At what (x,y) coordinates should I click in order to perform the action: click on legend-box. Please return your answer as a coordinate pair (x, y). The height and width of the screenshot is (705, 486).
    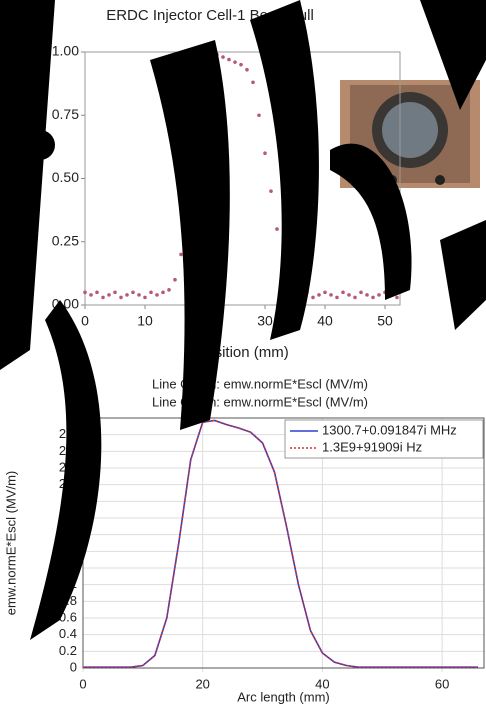
    Looking at the image, I should click on (384, 439).